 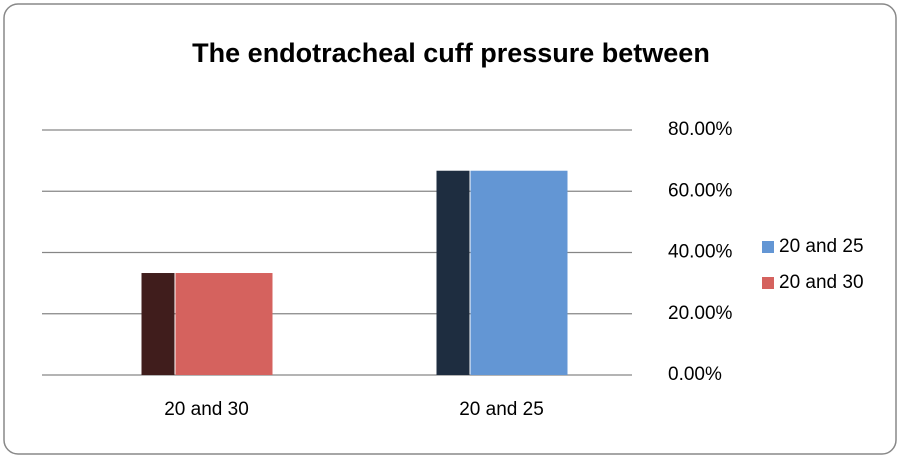 What do you see at coordinates (700, 313) in the screenshot?
I see `y-tick-label: 20.00%` at bounding box center [700, 313].